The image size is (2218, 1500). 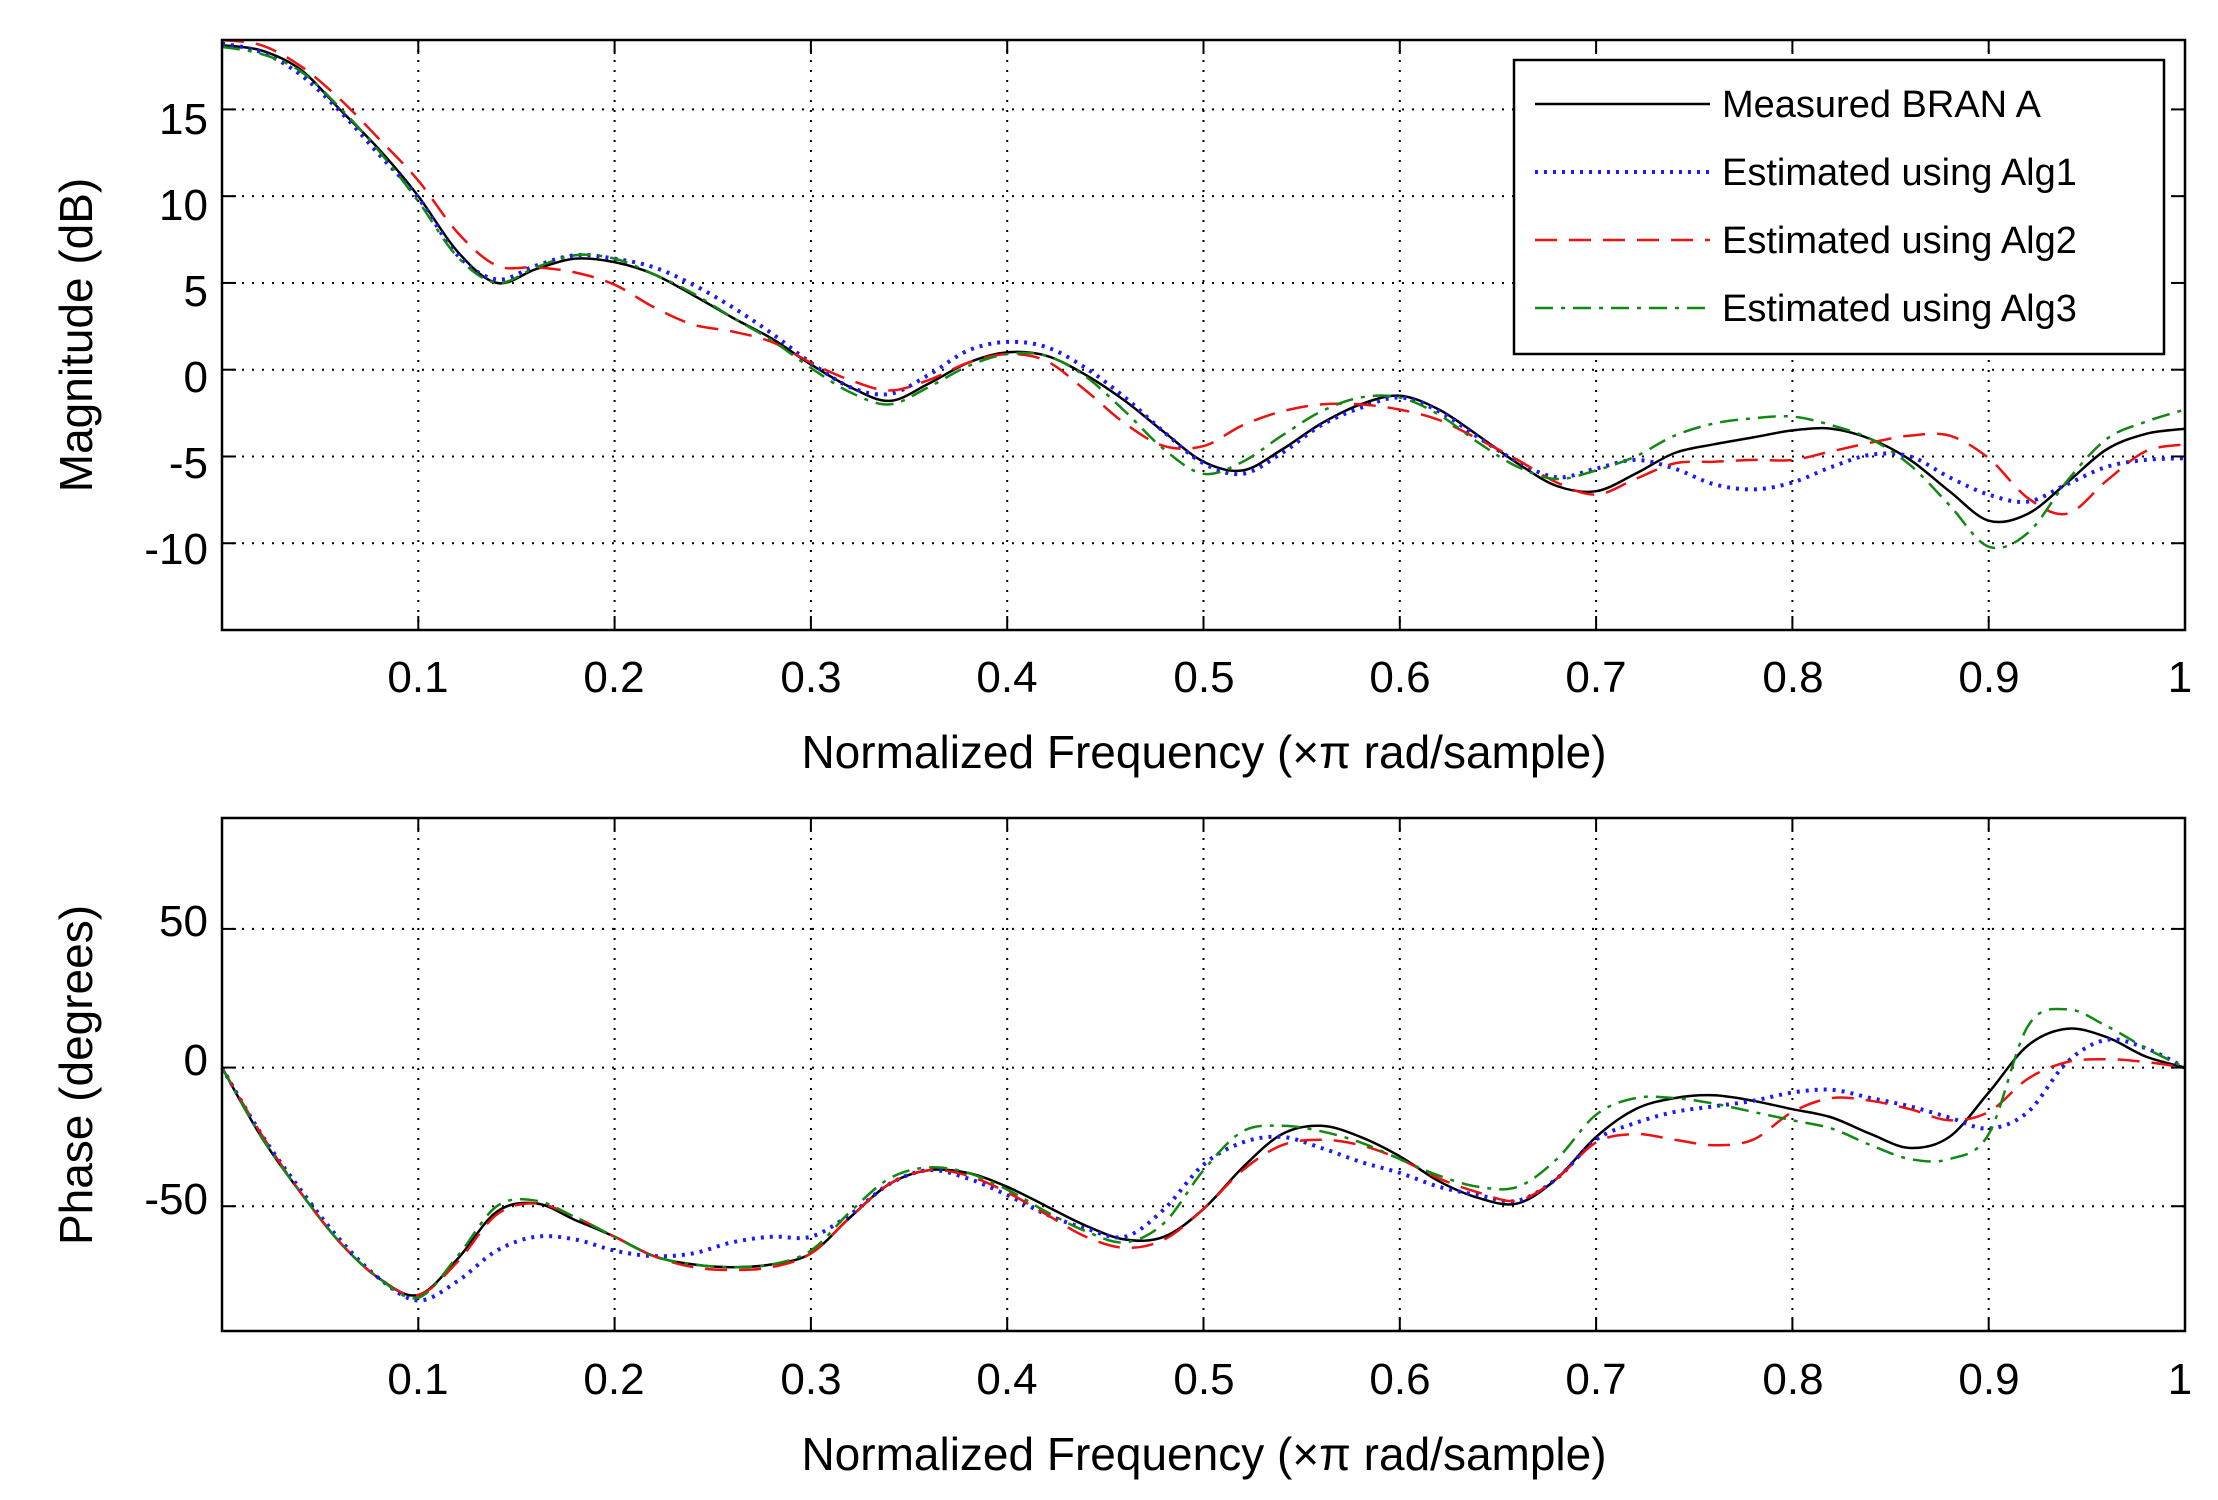 What do you see at coordinates (2180, 677) in the screenshot?
I see `magnitude-x-tick-label: 1` at bounding box center [2180, 677].